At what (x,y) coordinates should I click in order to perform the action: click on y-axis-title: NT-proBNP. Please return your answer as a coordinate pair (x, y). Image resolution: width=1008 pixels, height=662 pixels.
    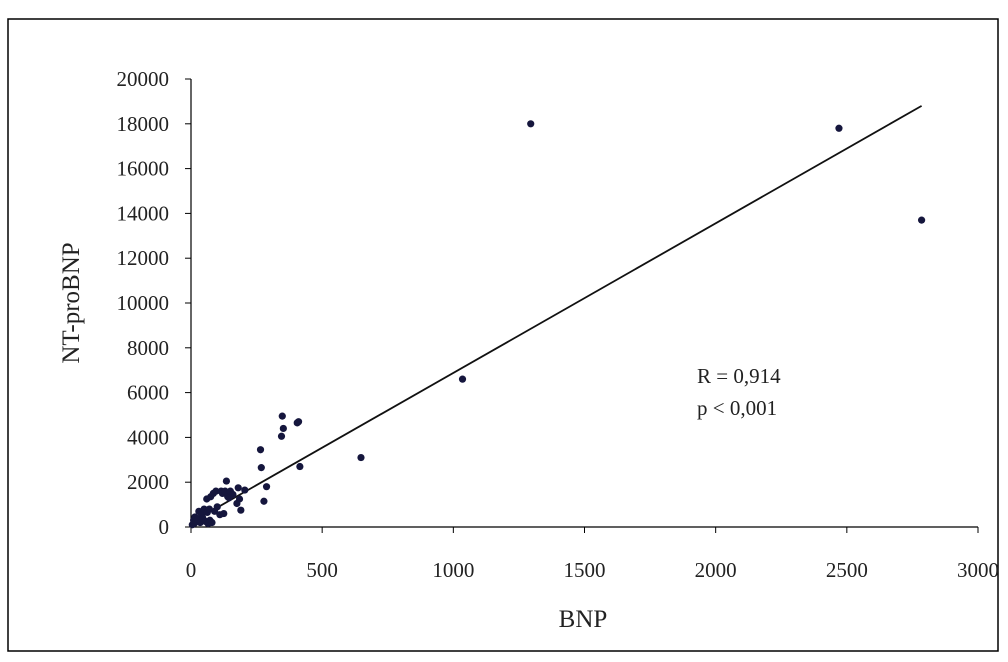
    Looking at the image, I should click on (71, 302).